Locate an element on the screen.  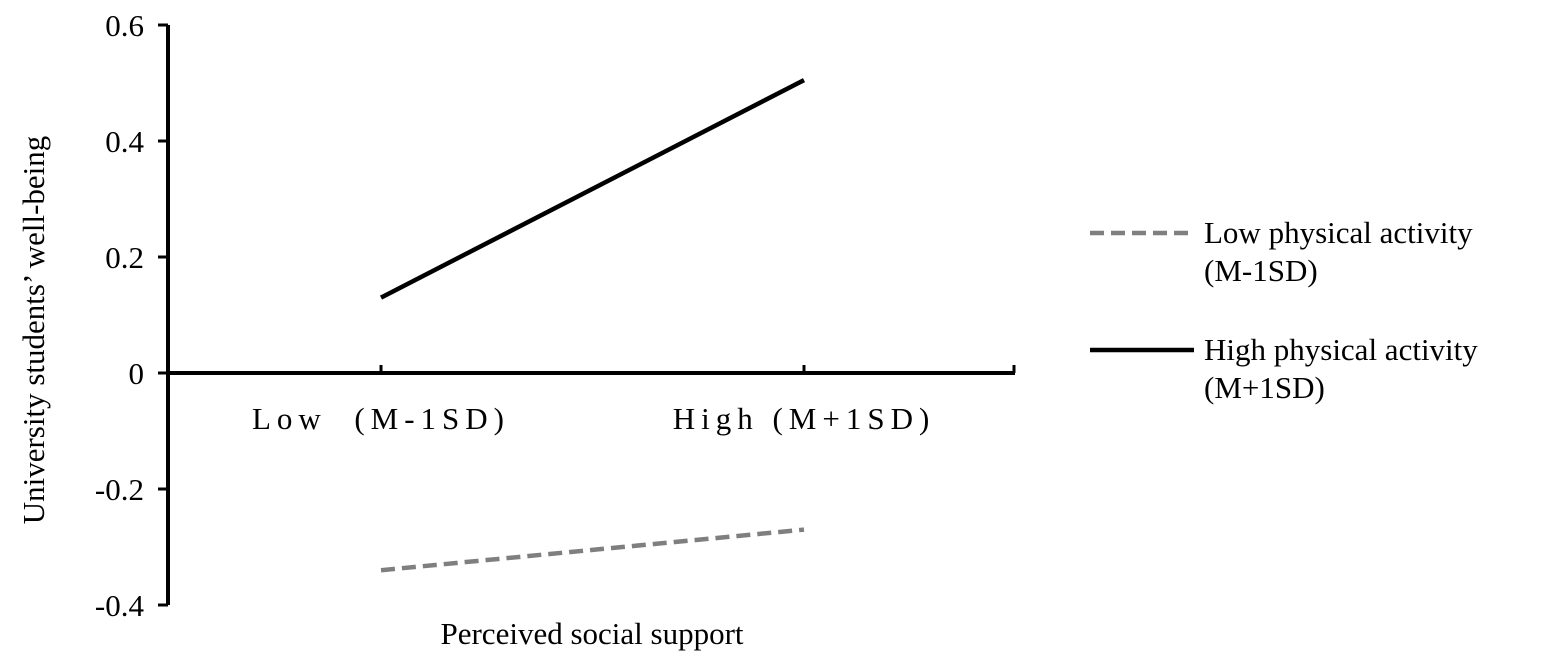
y-tick-label: 0.6 is located at coordinates (124, 25).